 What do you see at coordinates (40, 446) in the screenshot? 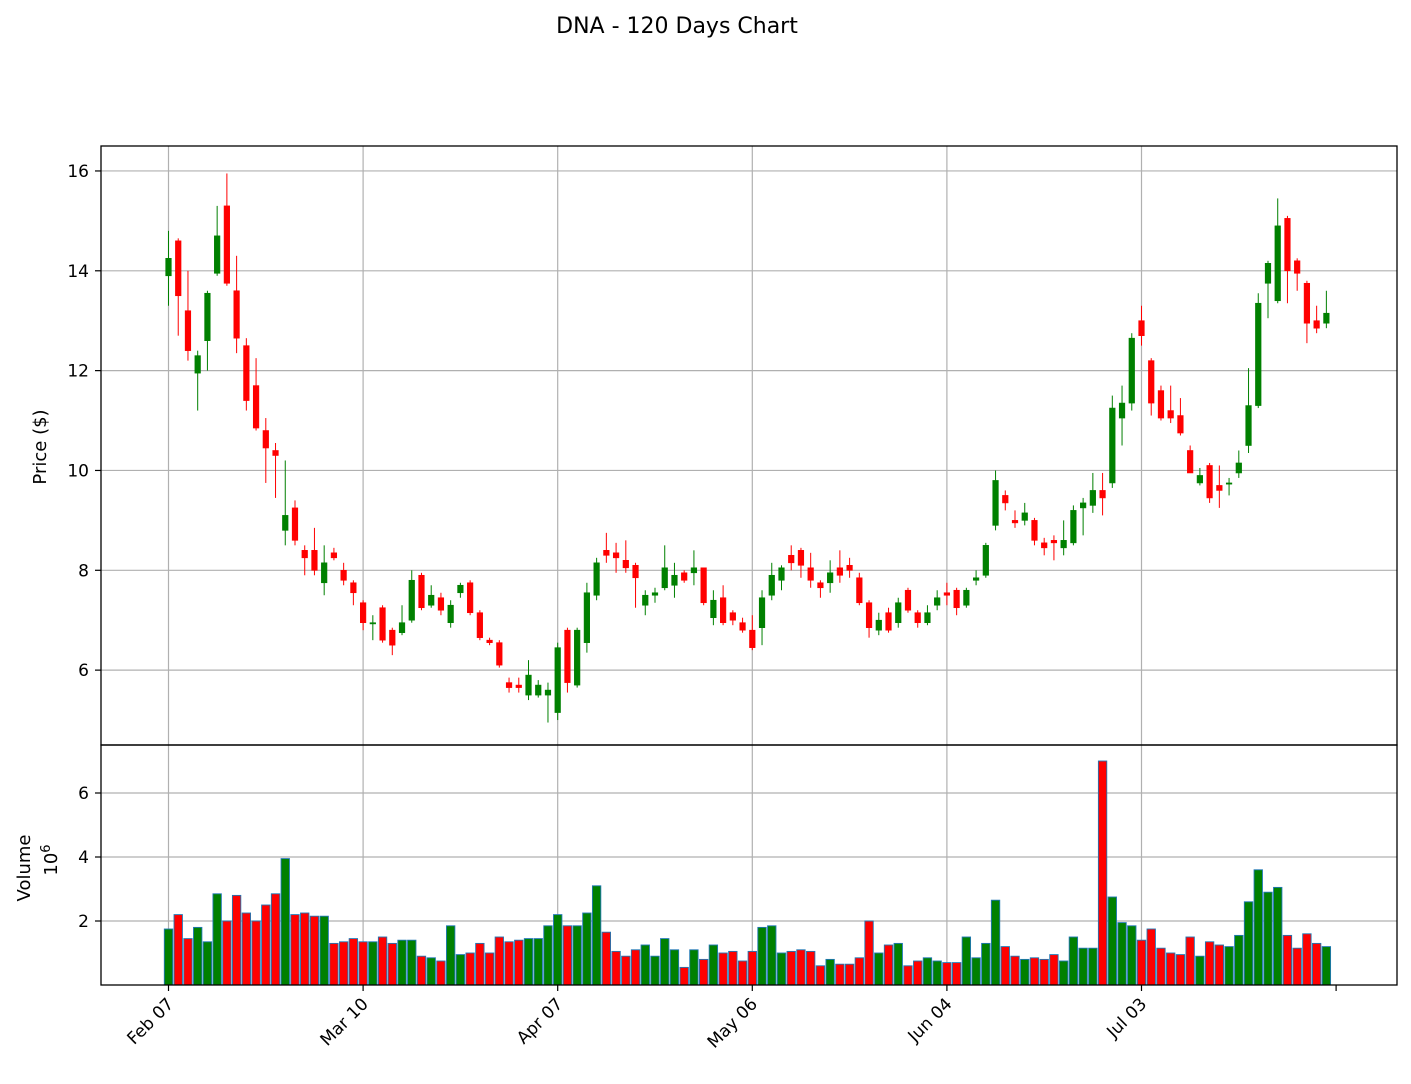
I see `price-axis-label: Price ($)` at bounding box center [40, 446].